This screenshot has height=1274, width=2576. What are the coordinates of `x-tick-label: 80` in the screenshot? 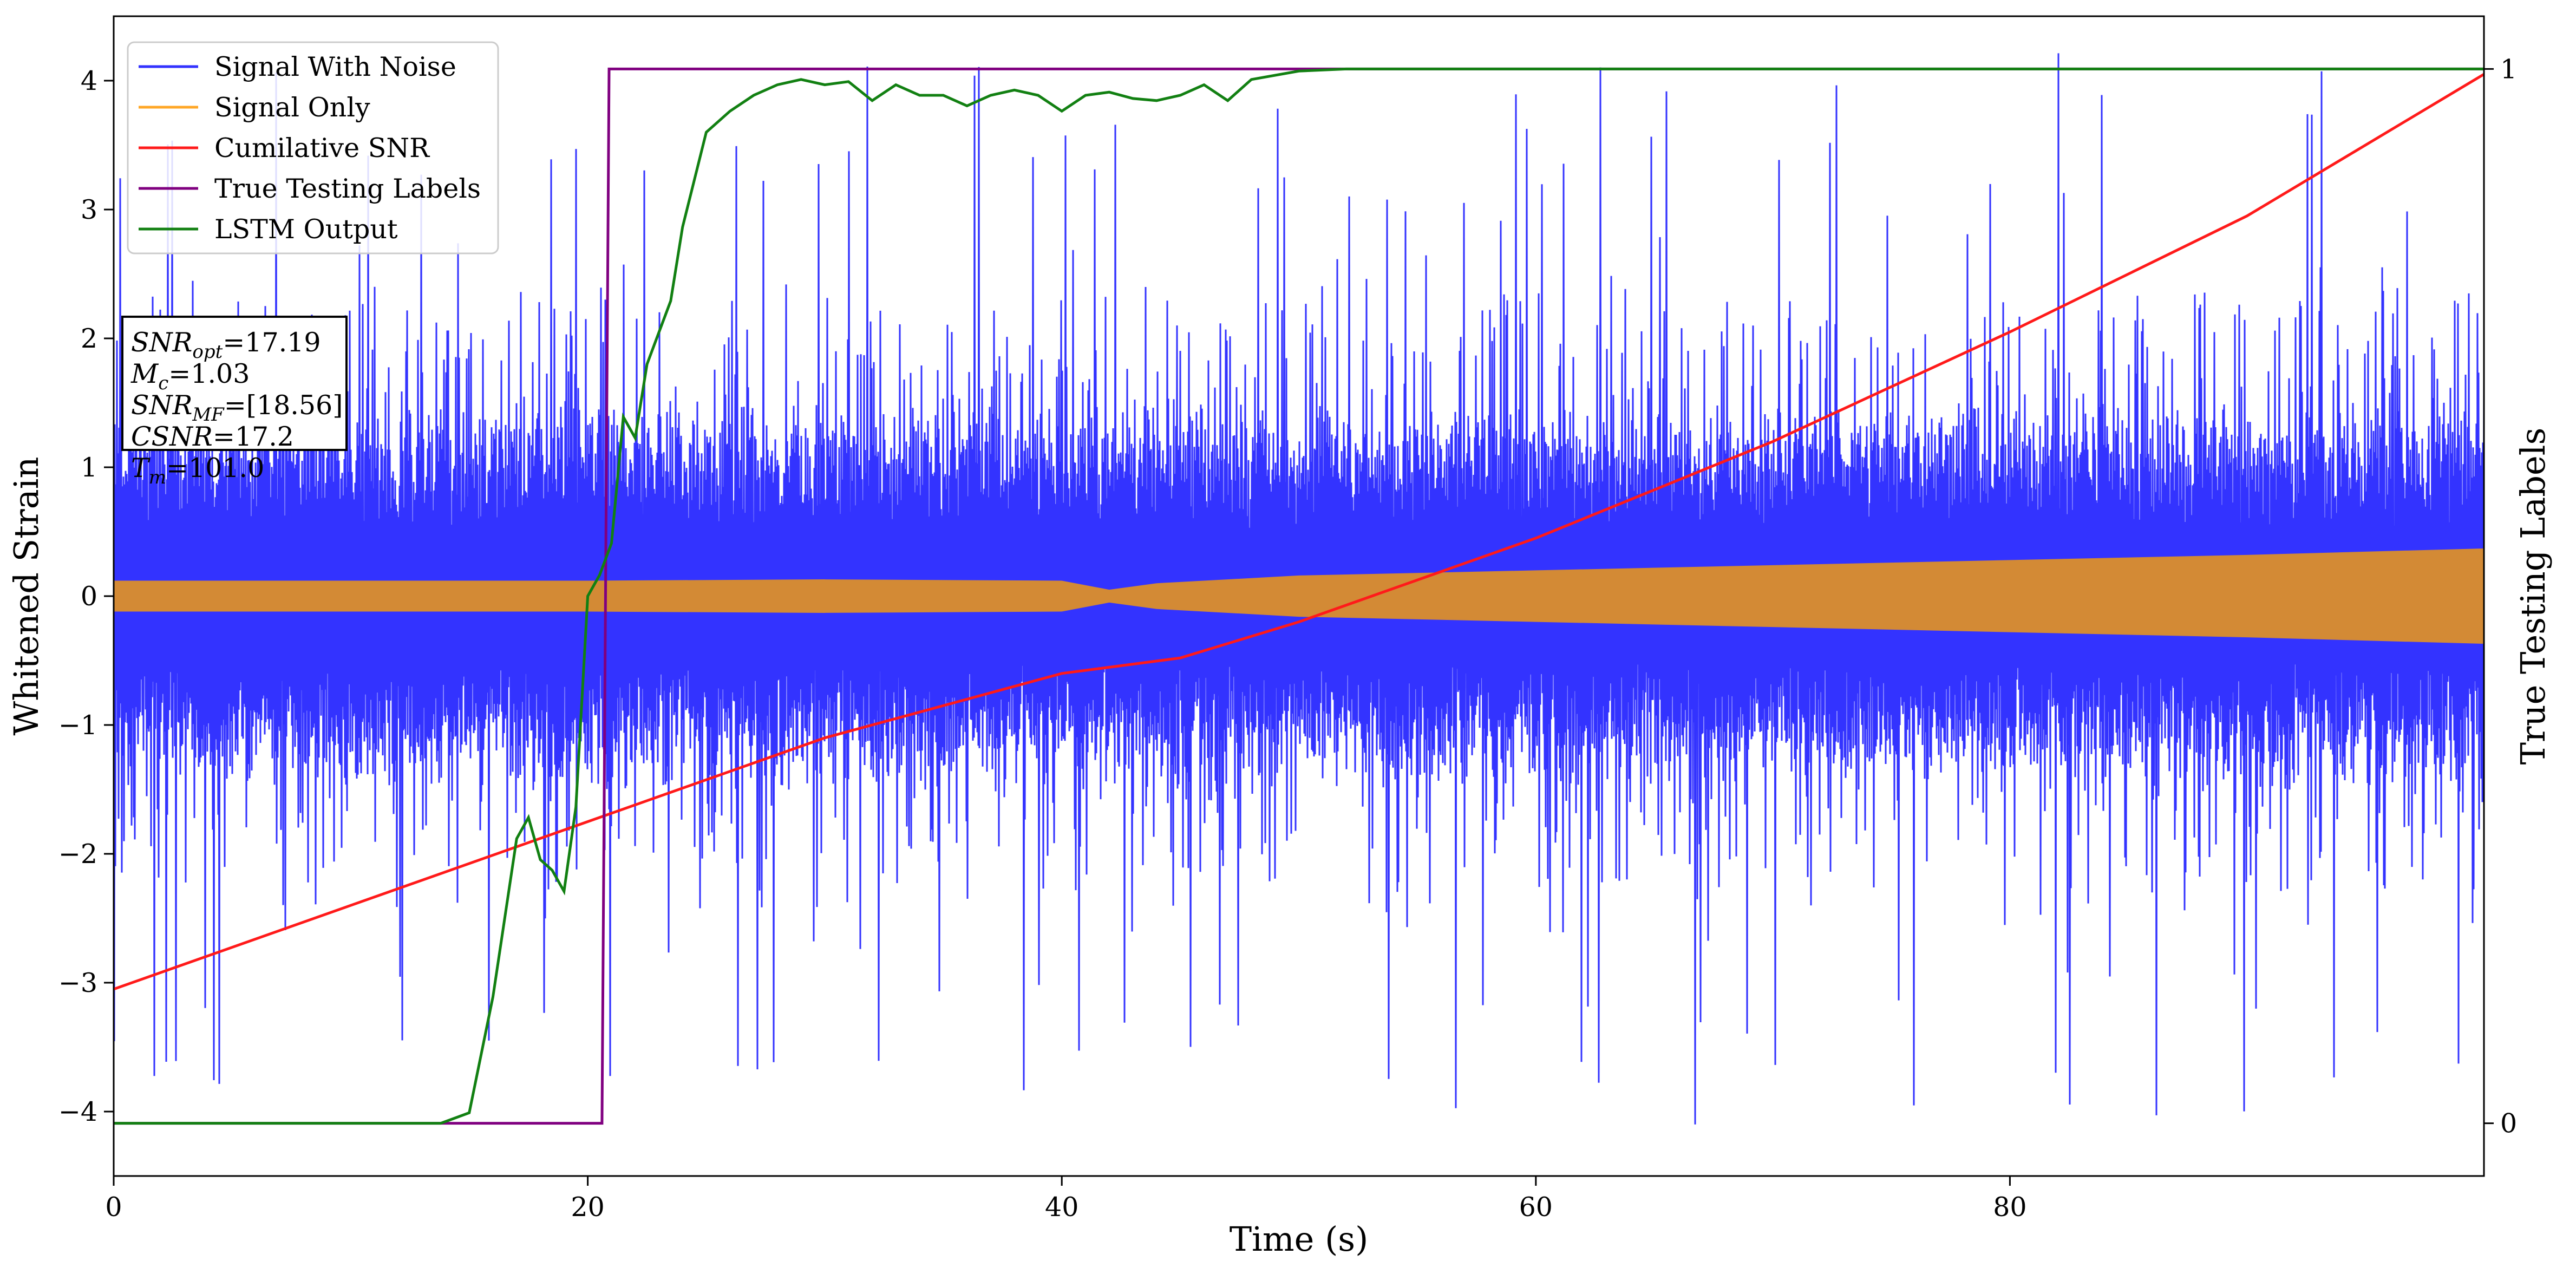 It's located at (2009, 1207).